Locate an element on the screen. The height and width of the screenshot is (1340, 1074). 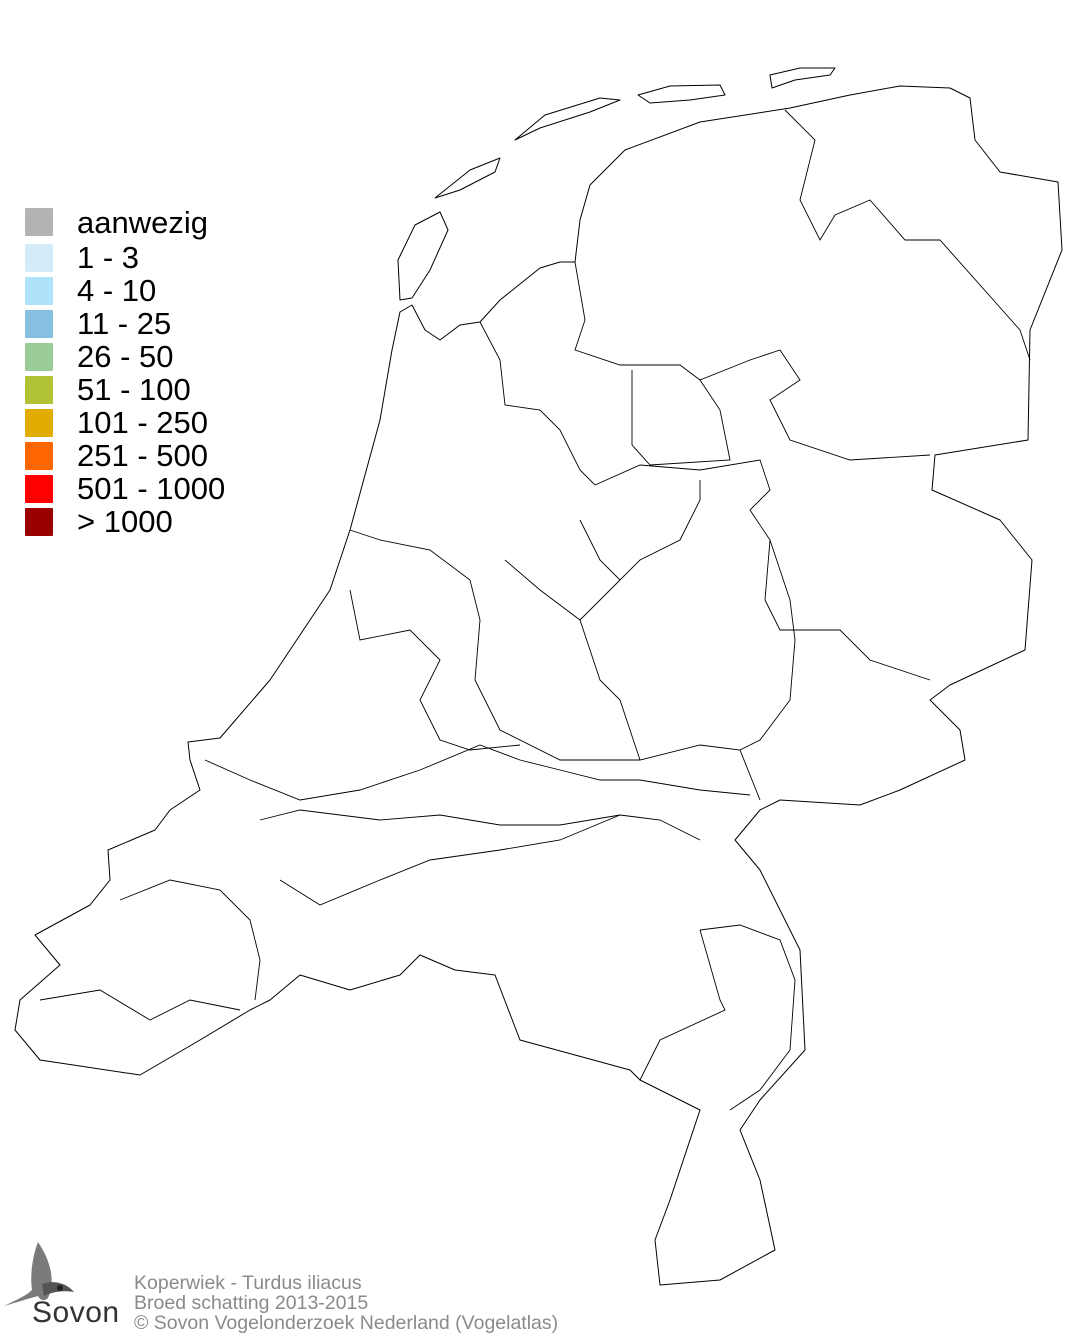
legend-label: aanwezig is located at coordinates (142, 222).